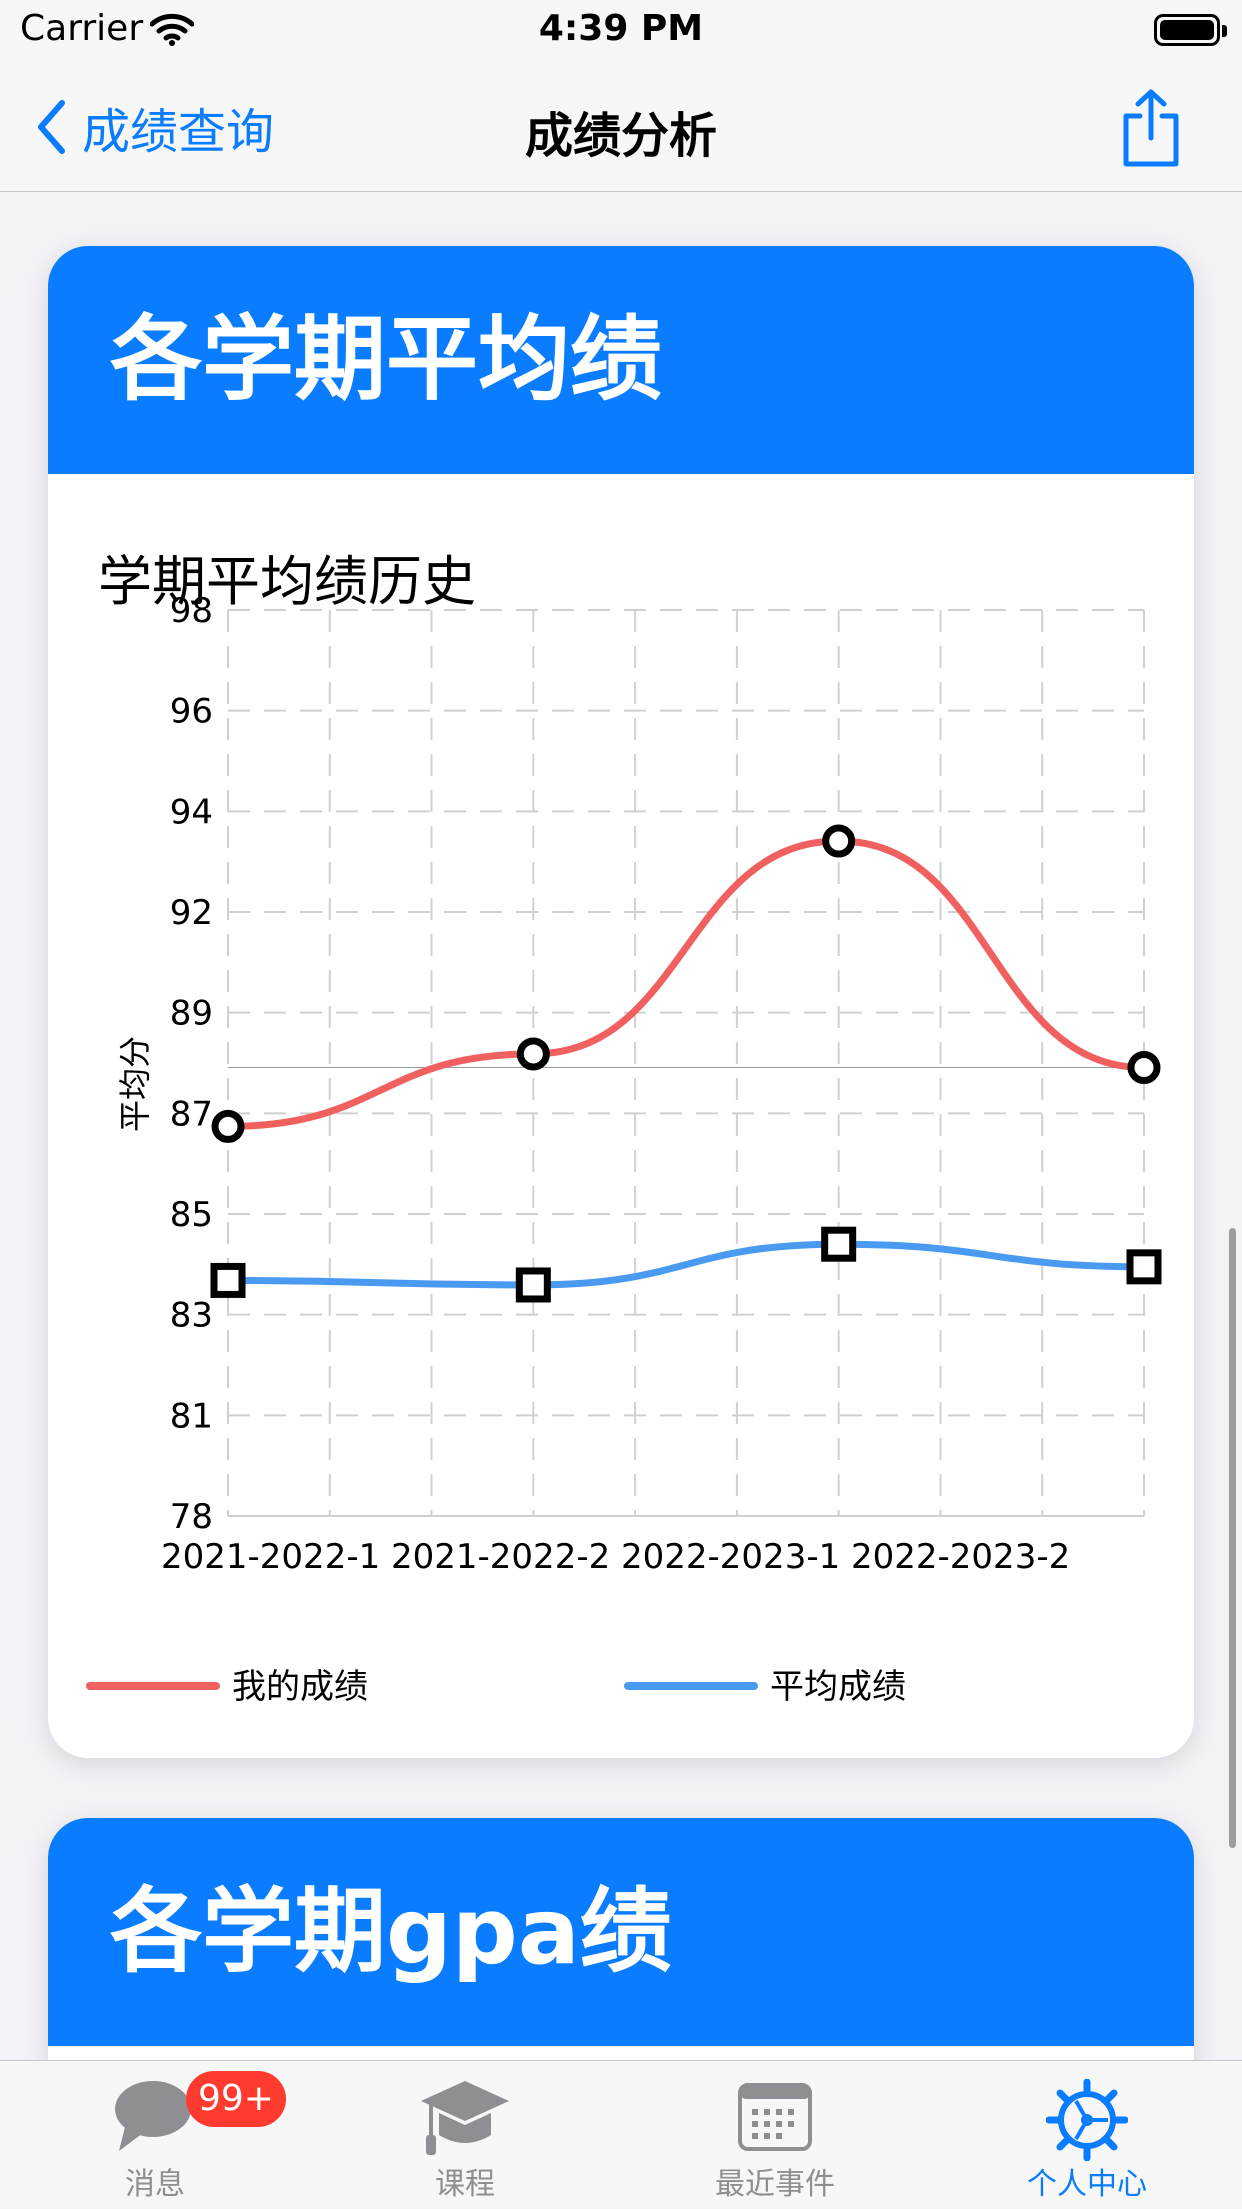  Describe the element at coordinates (155, 2184) in the screenshot. I see `tab-label-messages: 消息` at that location.